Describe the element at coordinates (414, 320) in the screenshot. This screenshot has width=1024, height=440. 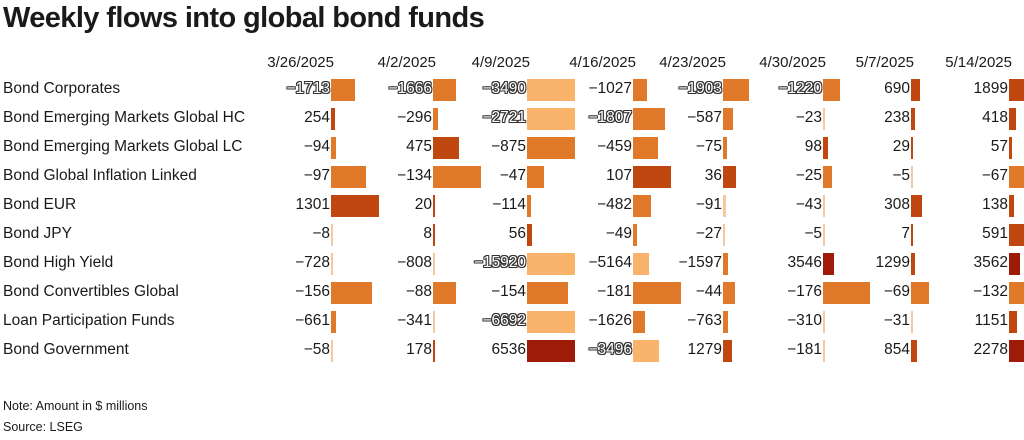
I see `cell-value: −341` at that location.